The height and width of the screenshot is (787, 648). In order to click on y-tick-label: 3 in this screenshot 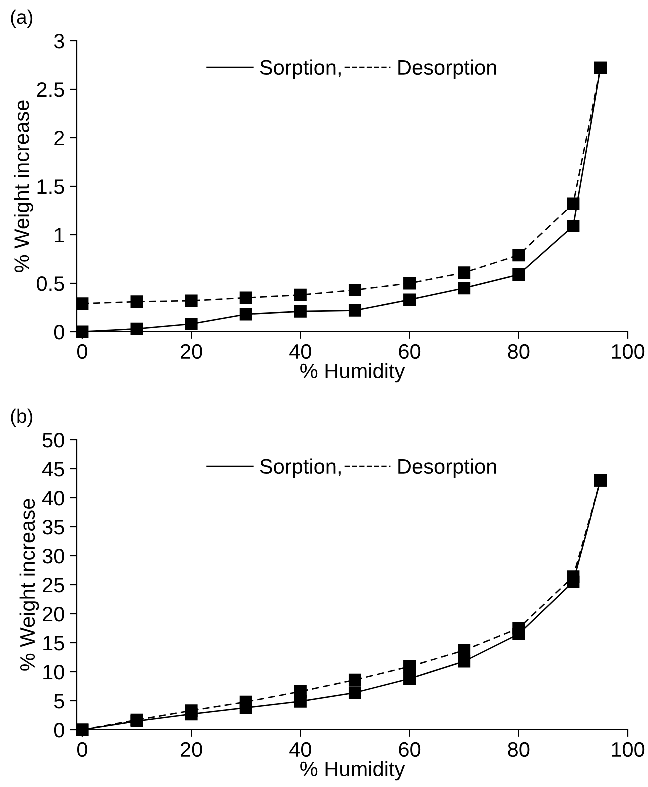, I will do `click(59, 41)`.